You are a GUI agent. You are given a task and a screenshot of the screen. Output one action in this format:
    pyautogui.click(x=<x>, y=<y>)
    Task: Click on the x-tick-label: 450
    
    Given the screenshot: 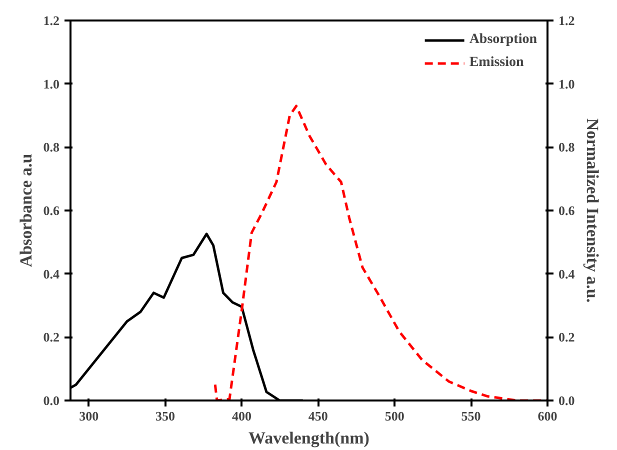 What is the action you would take?
    pyautogui.click(x=318, y=416)
    